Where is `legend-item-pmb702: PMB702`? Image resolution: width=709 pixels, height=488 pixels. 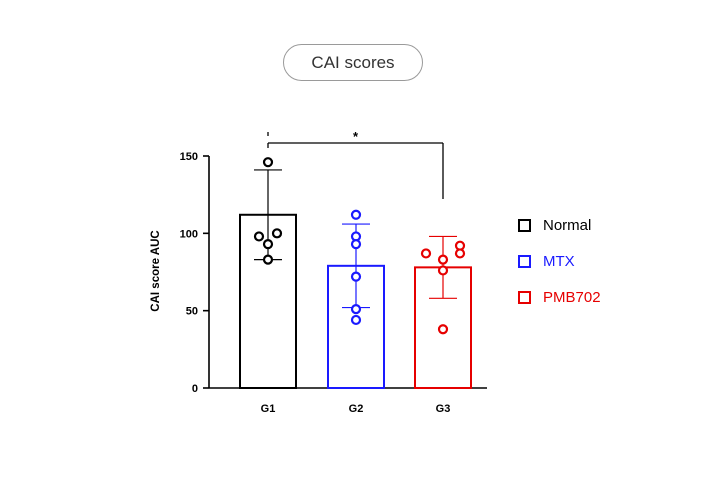
legend-item-pmb702: PMB702 is located at coordinates (559, 297).